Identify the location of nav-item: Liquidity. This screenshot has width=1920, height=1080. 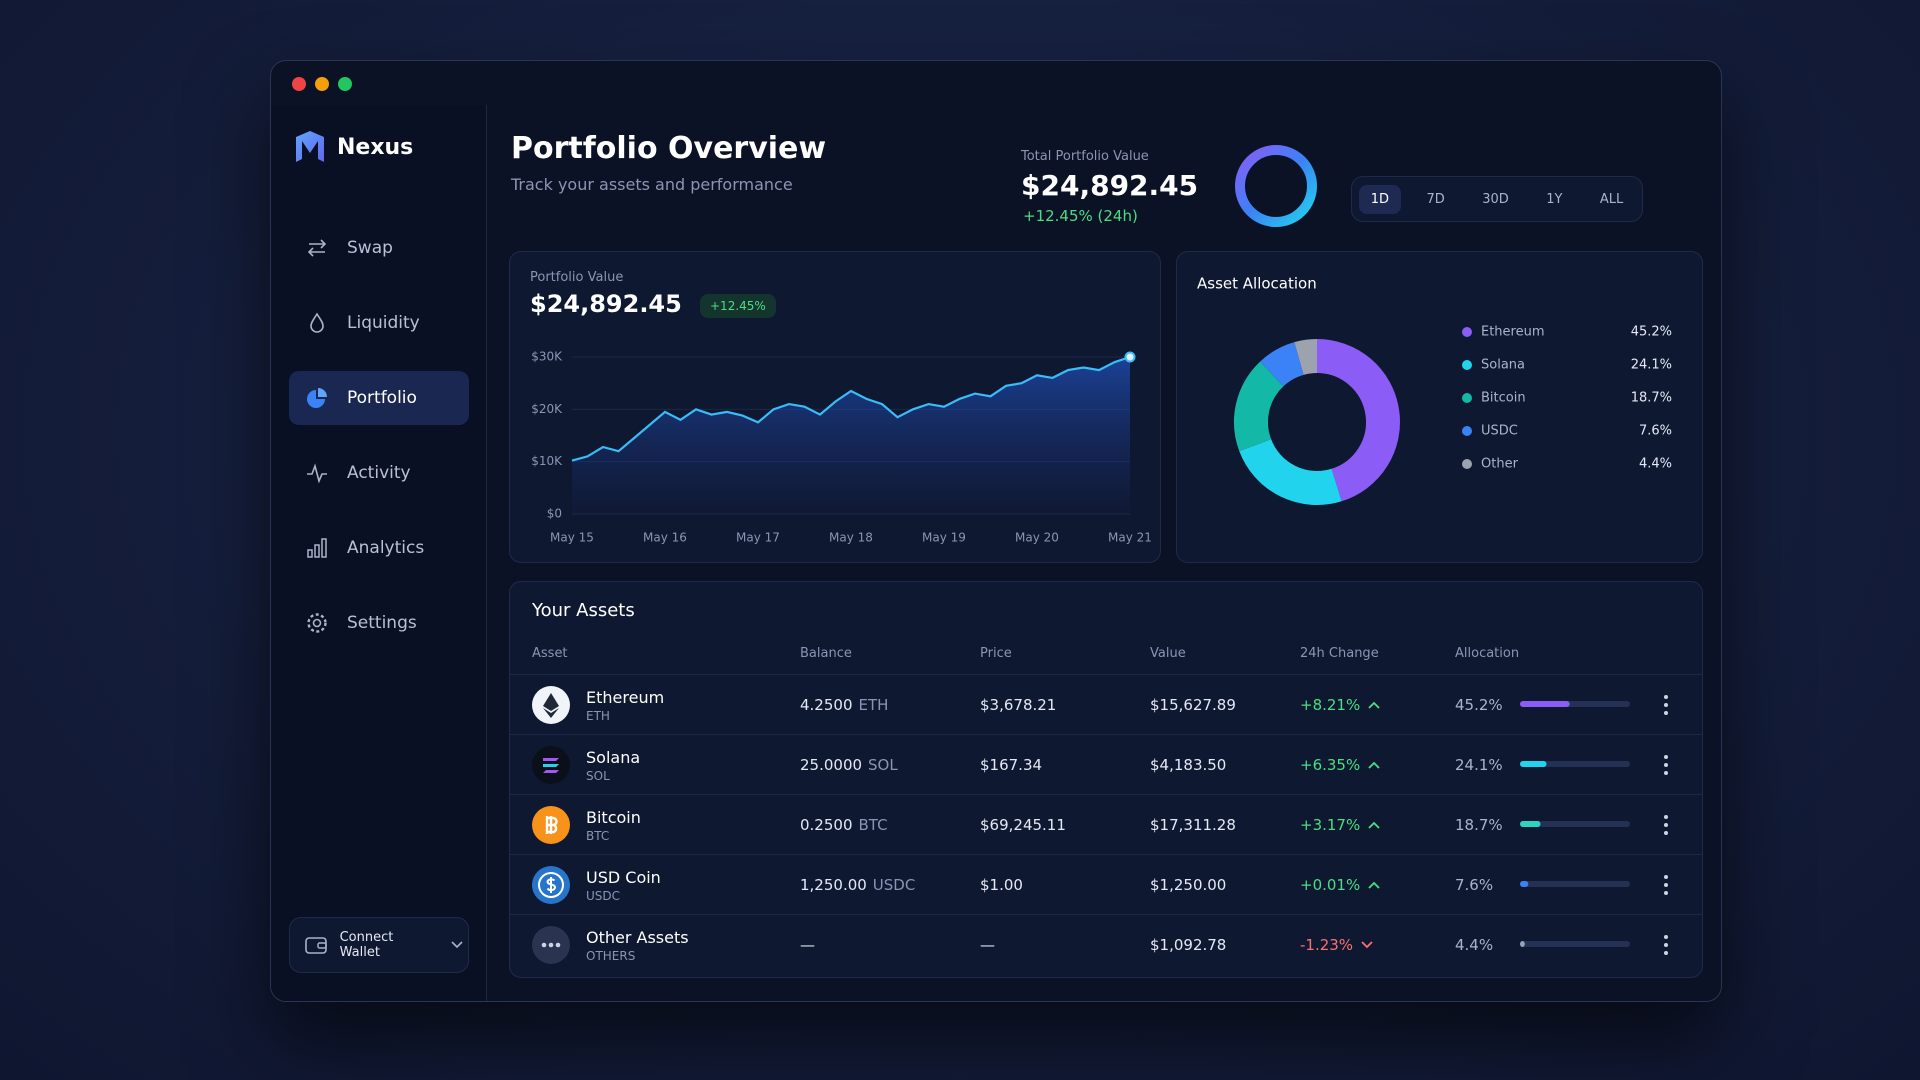
(379, 323).